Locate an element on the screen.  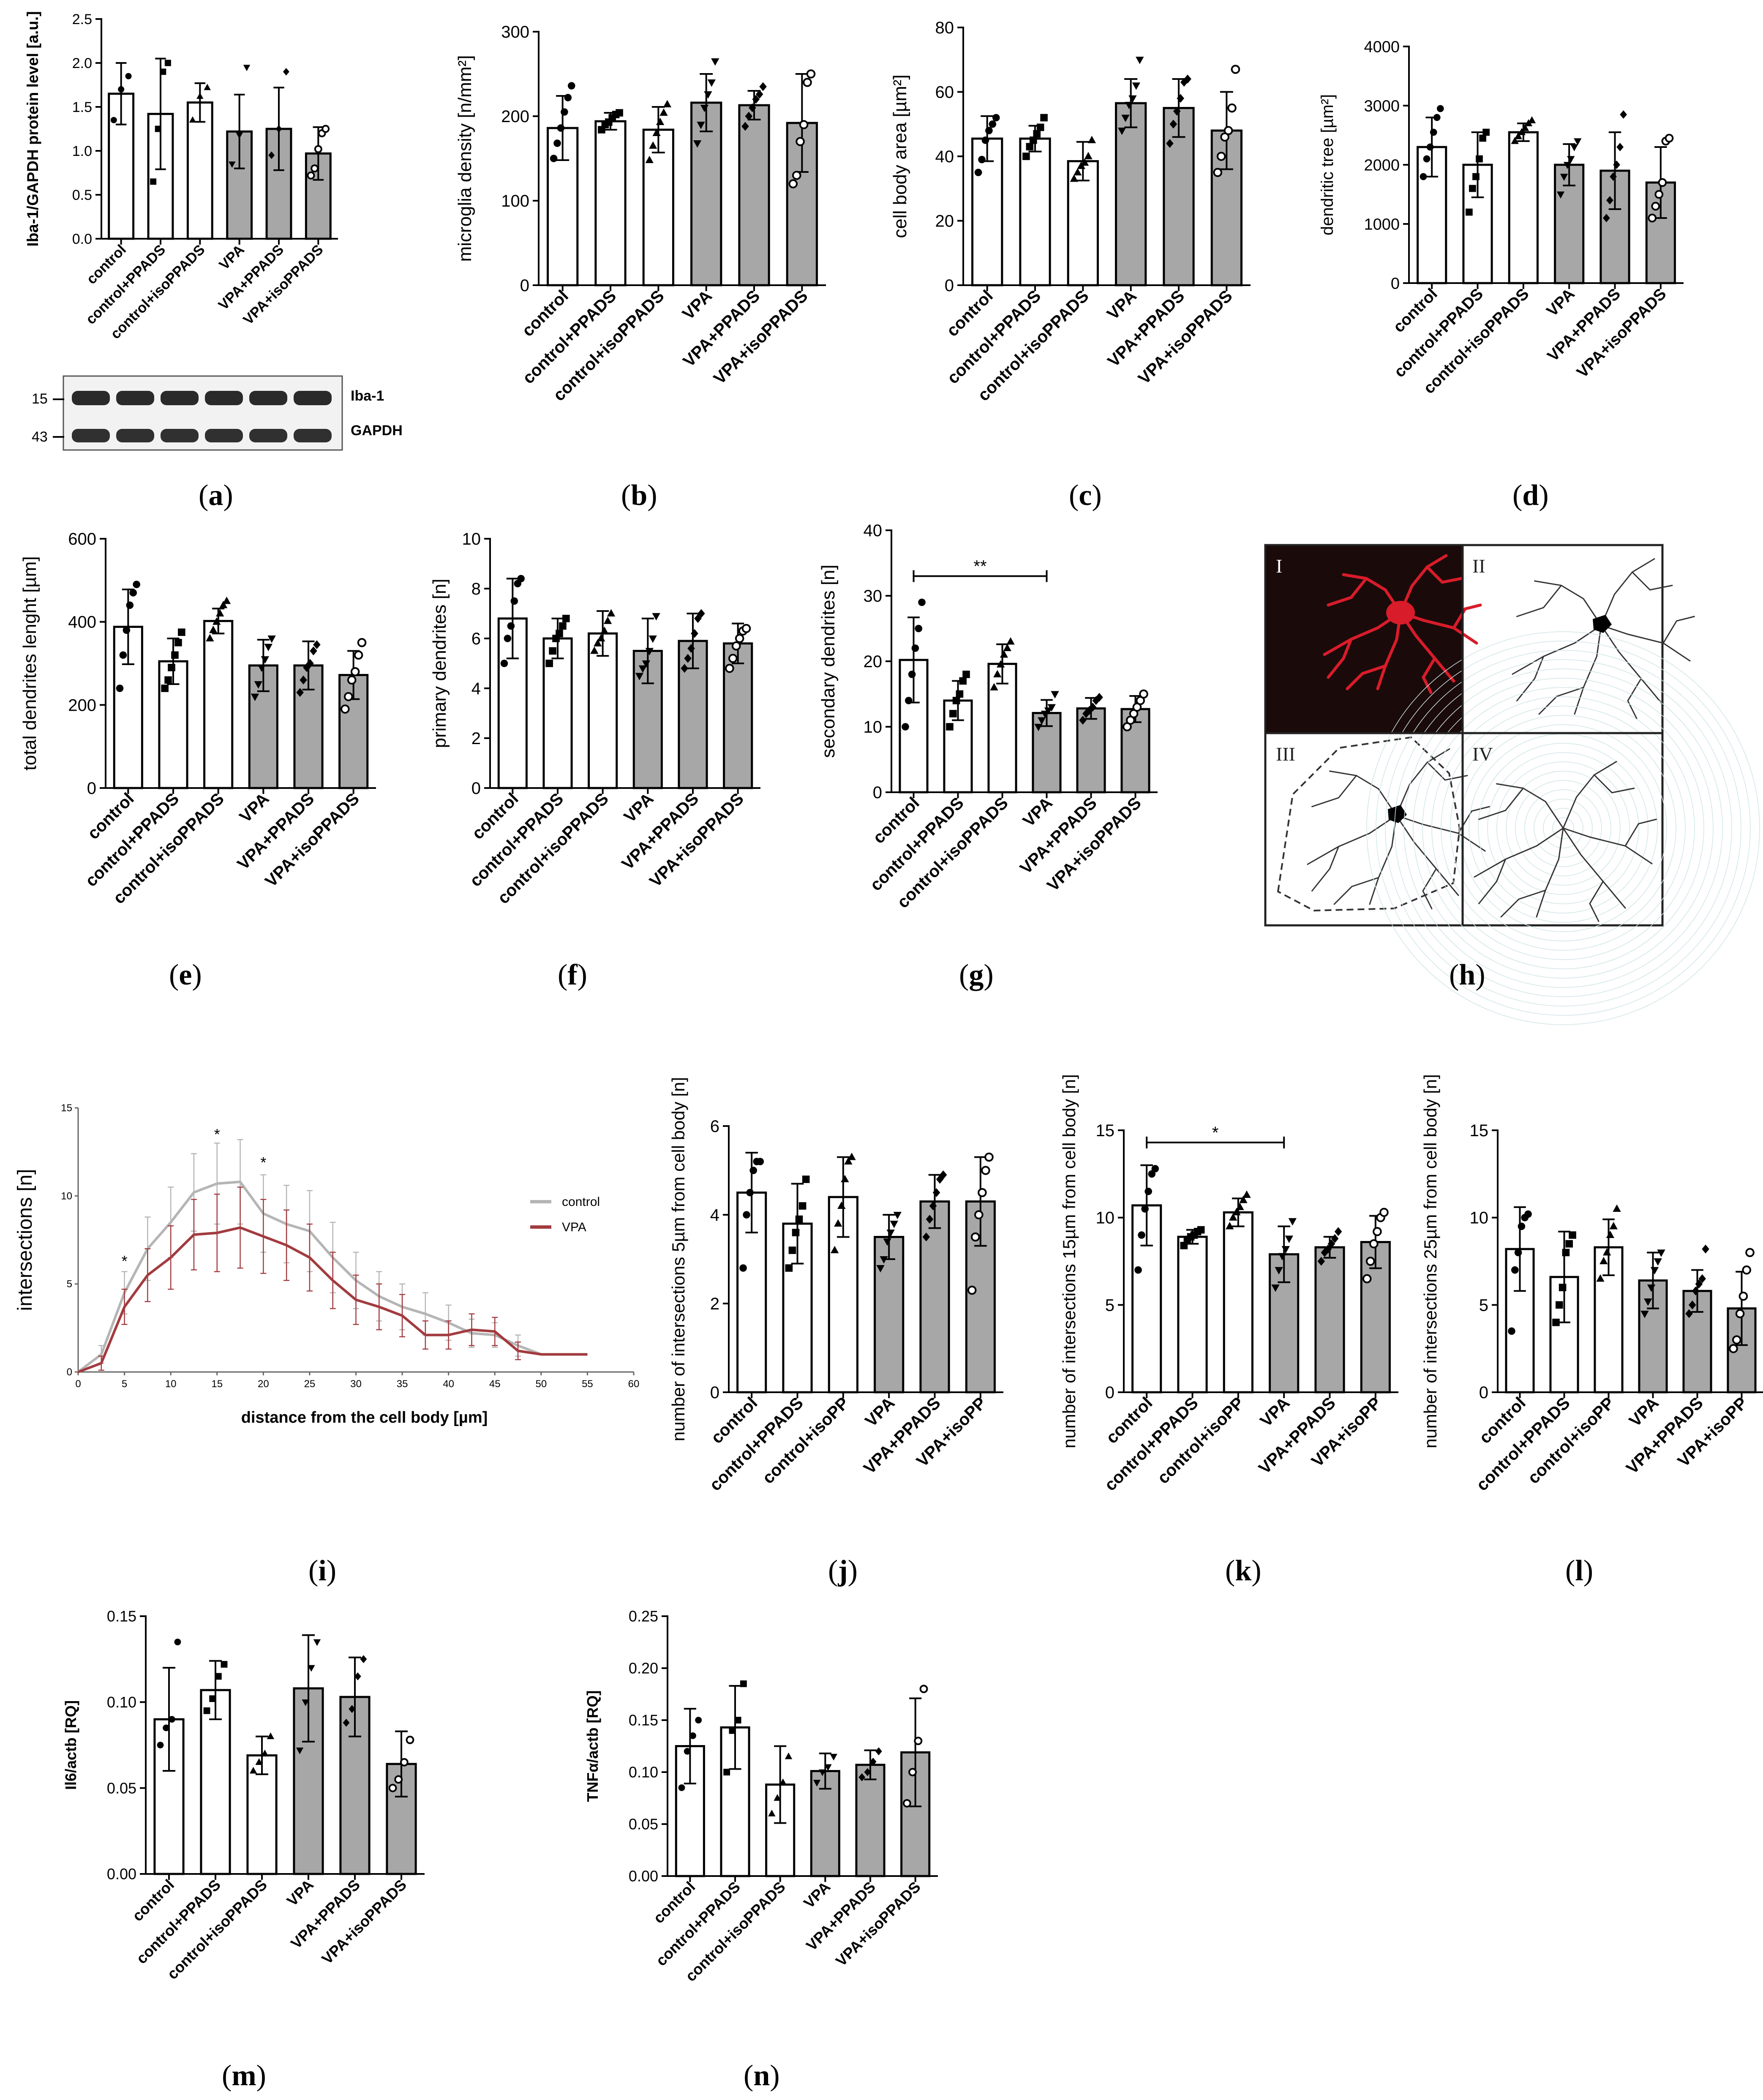
y-axis-title: dendritic tree [µm²] is located at coordinates (1327, 164).